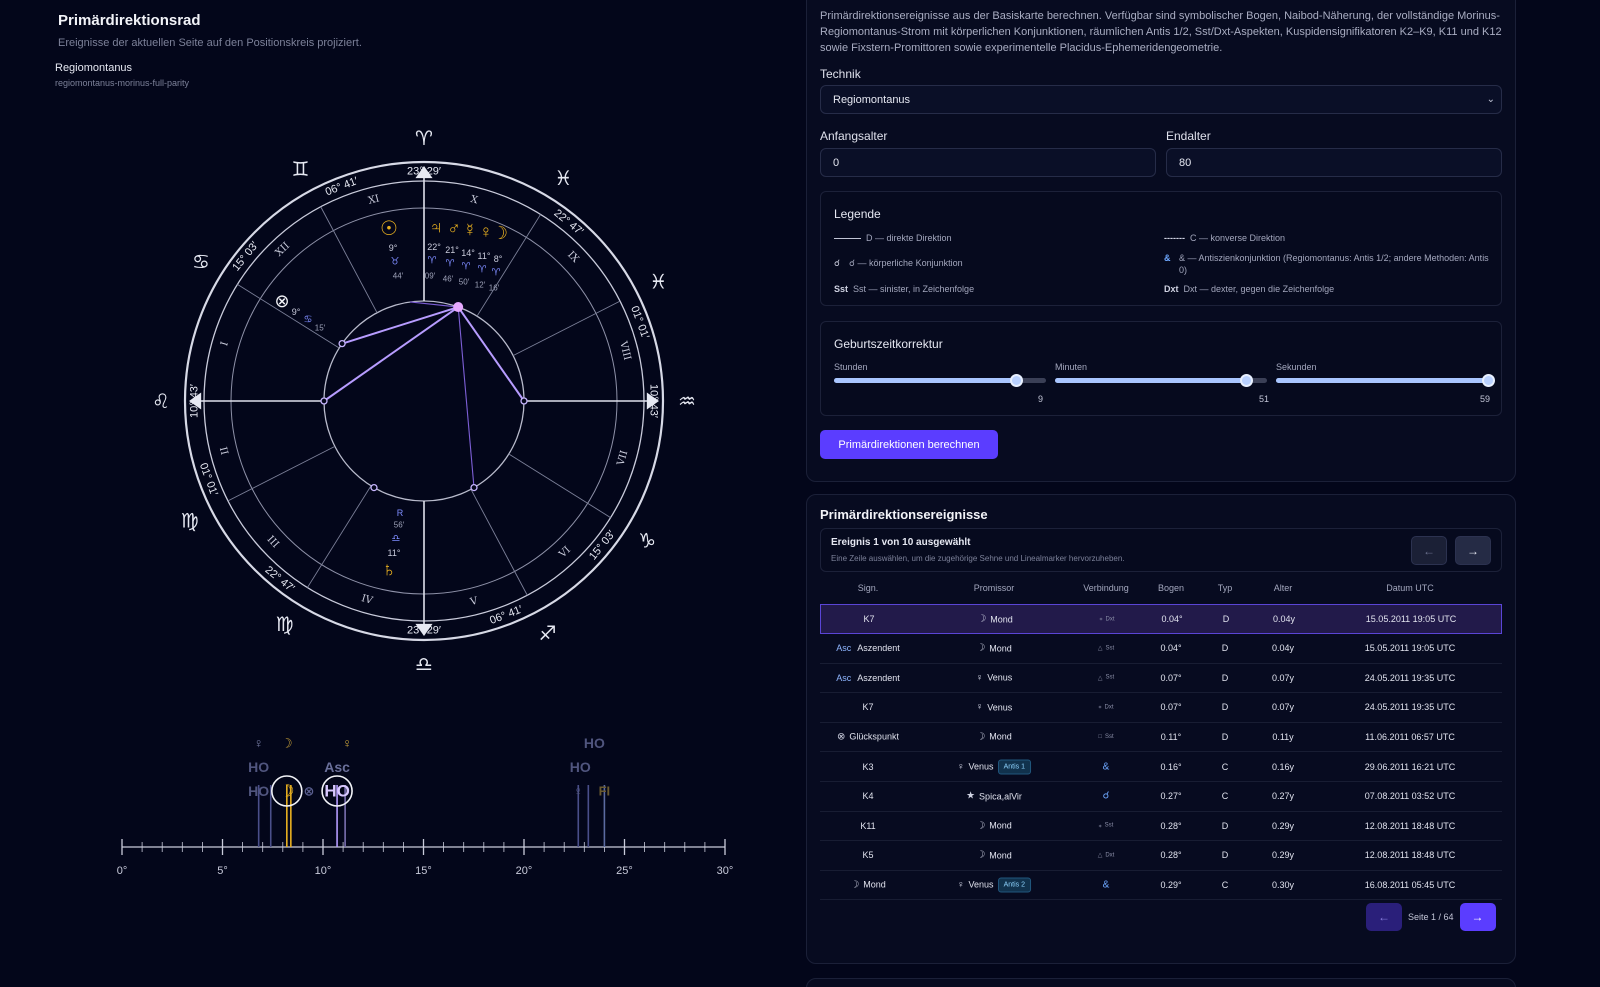 The height and width of the screenshot is (987, 1600). What do you see at coordinates (994, 677) in the screenshot?
I see `table-cell: ♀ Venus` at bounding box center [994, 677].